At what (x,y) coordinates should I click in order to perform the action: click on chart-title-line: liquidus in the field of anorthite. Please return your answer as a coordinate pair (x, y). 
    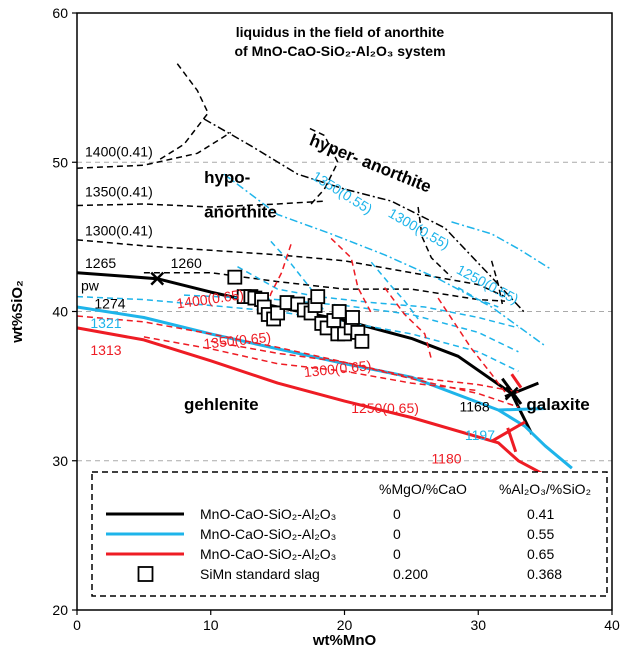
    Looking at the image, I should click on (340, 32).